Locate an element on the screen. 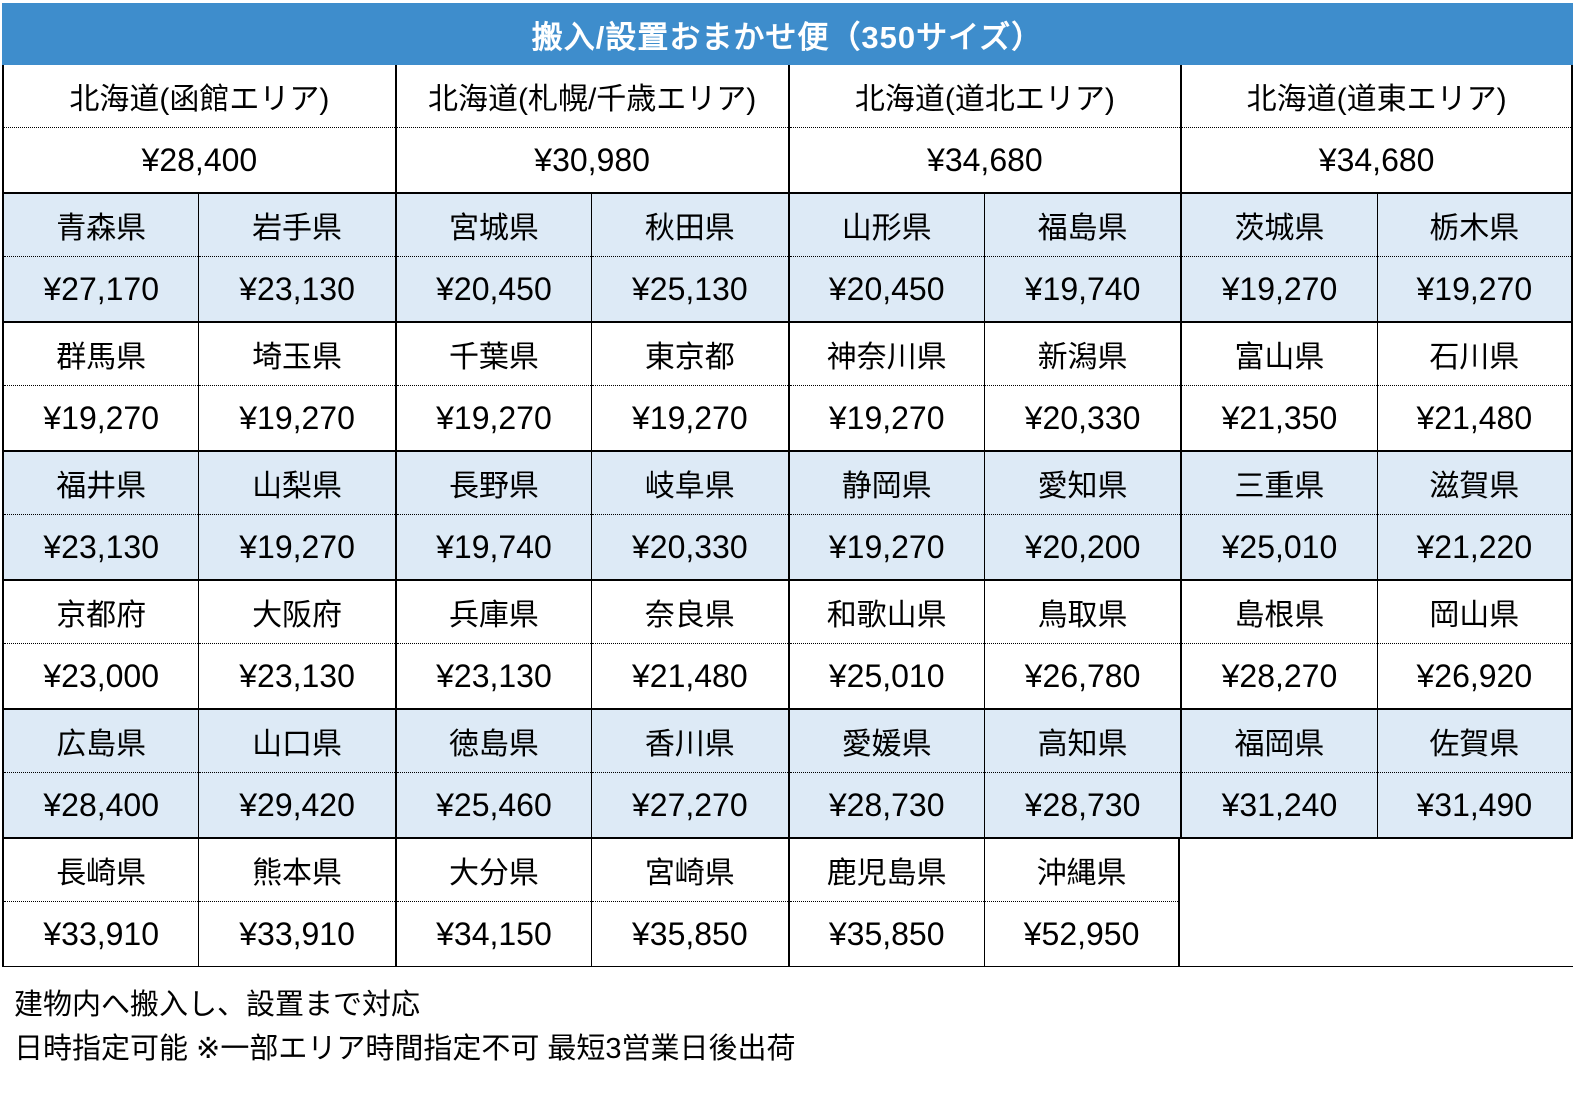  area-name: 栃木県 is located at coordinates (1474, 225).